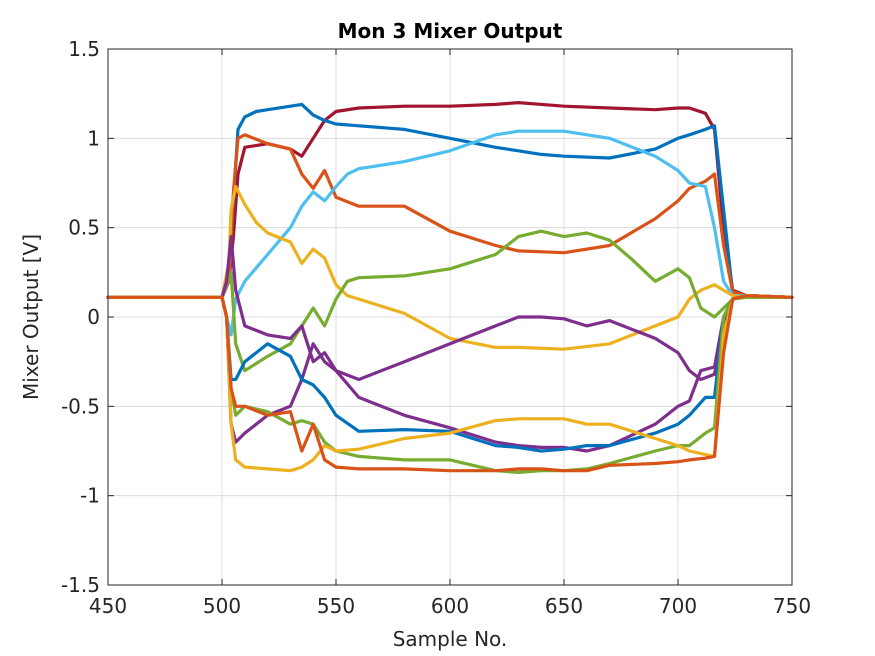 This screenshot has width=875, height=656. What do you see at coordinates (80, 585) in the screenshot?
I see `y-tick-label: -1.5` at bounding box center [80, 585].